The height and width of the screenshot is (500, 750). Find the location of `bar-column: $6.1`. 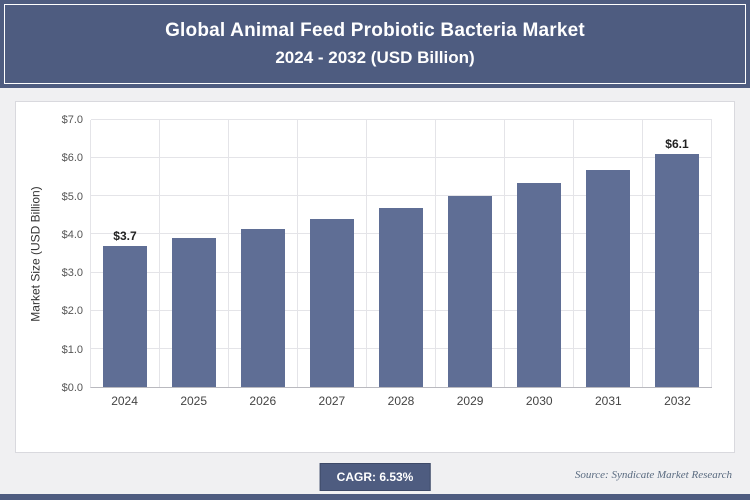

bar-column: $6.1 is located at coordinates (677, 253).